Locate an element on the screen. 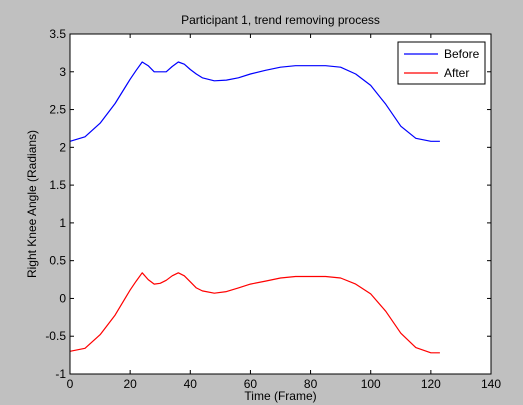  x-tick-label: 140 is located at coordinates (491, 384).